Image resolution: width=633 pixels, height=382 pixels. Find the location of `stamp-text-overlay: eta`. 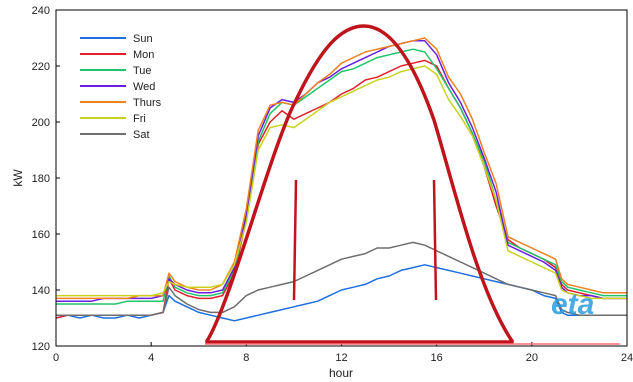

stamp-text-overlay: eta is located at coordinates (572, 304).